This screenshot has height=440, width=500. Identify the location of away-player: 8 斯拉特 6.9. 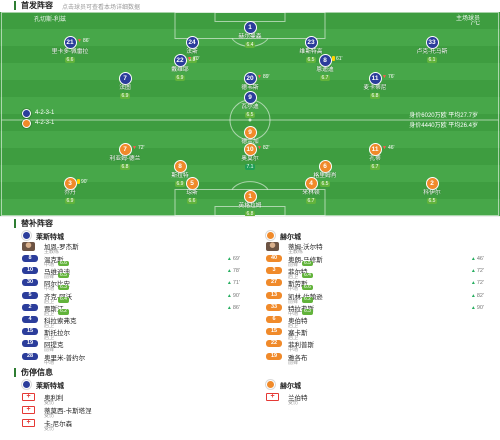
(180, 173).